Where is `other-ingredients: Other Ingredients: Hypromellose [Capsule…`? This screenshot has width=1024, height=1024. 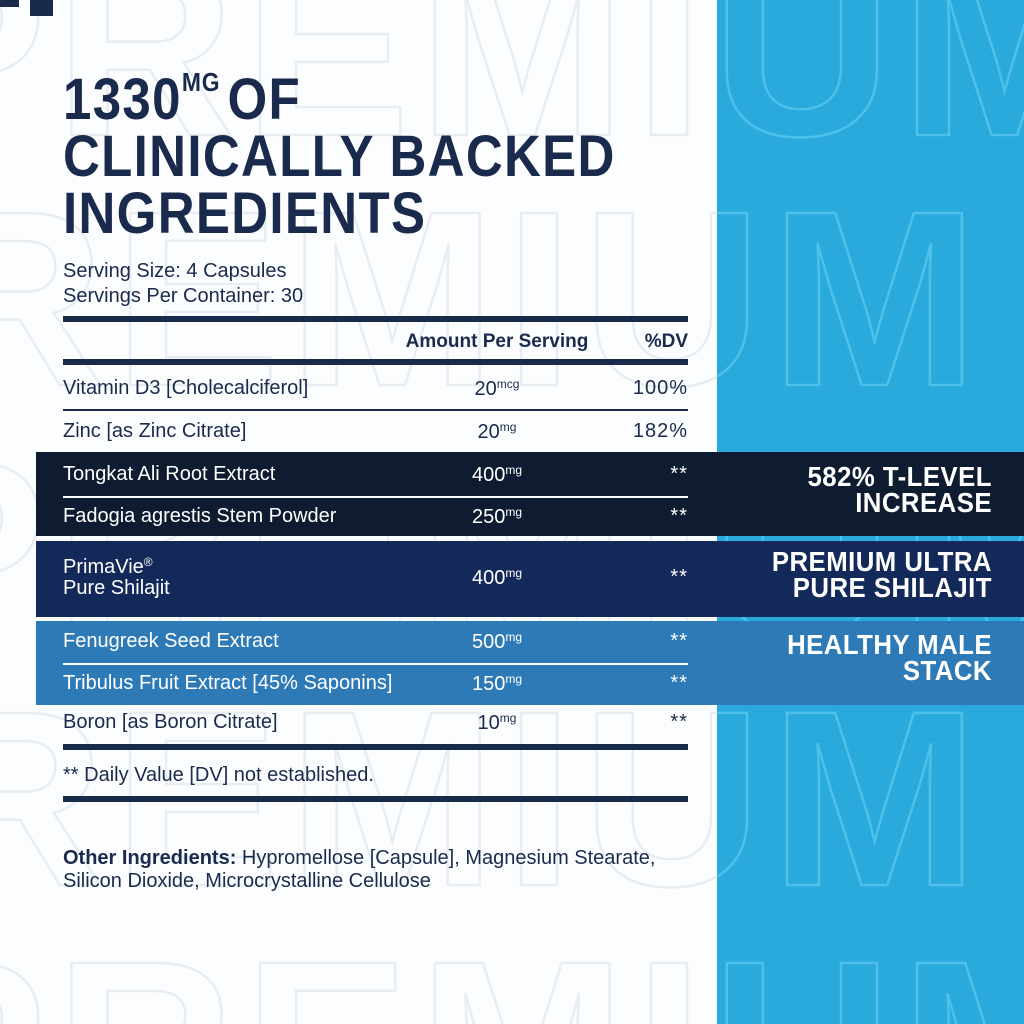 other-ingredients: Other Ingredients: Hypromellose [Capsule… is located at coordinates (369, 870).